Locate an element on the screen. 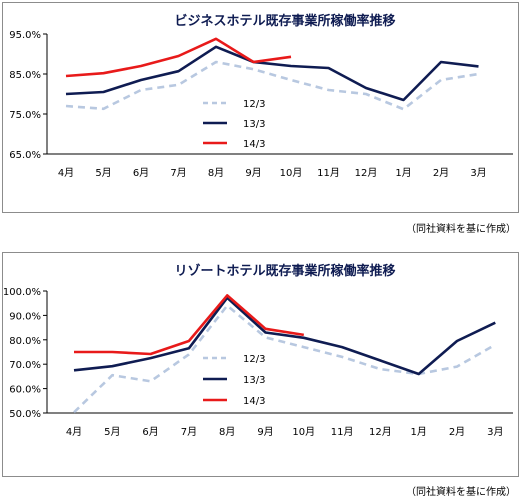  chart-title: リゾートホテル既存事業所稼働率推移 is located at coordinates (284, 271).